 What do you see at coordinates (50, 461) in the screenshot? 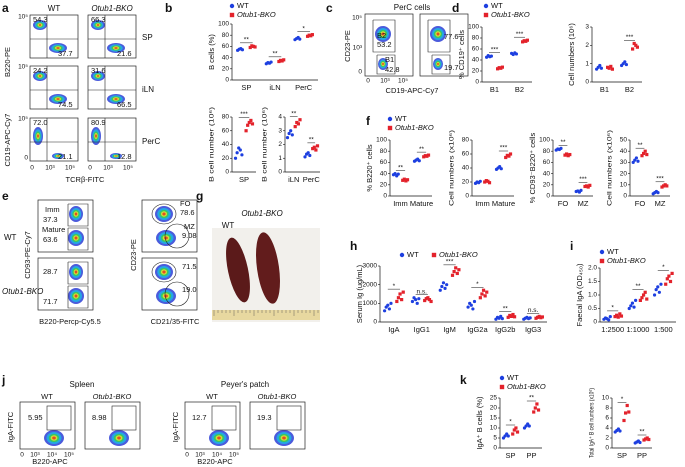
I see `axis-label: B220-APC` at bounding box center [50, 461].